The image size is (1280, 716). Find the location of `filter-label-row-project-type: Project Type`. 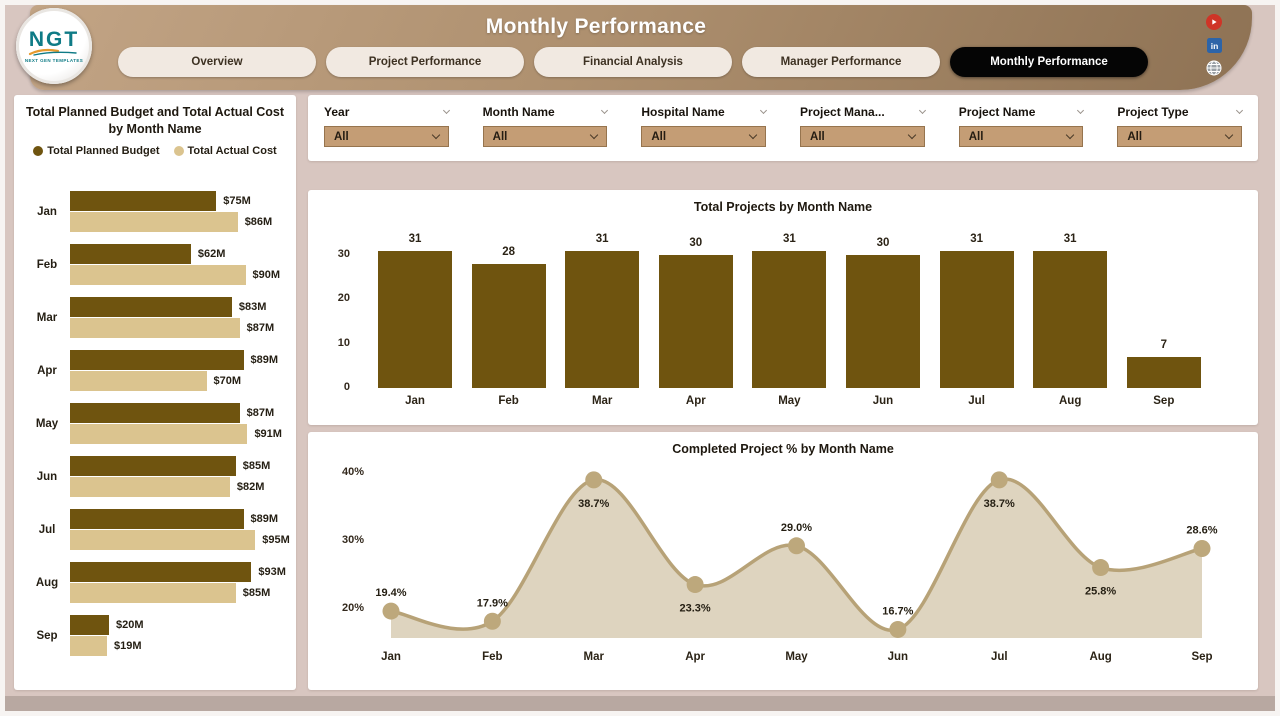

filter-label-row-project-type: Project Type is located at coordinates (1180, 112).